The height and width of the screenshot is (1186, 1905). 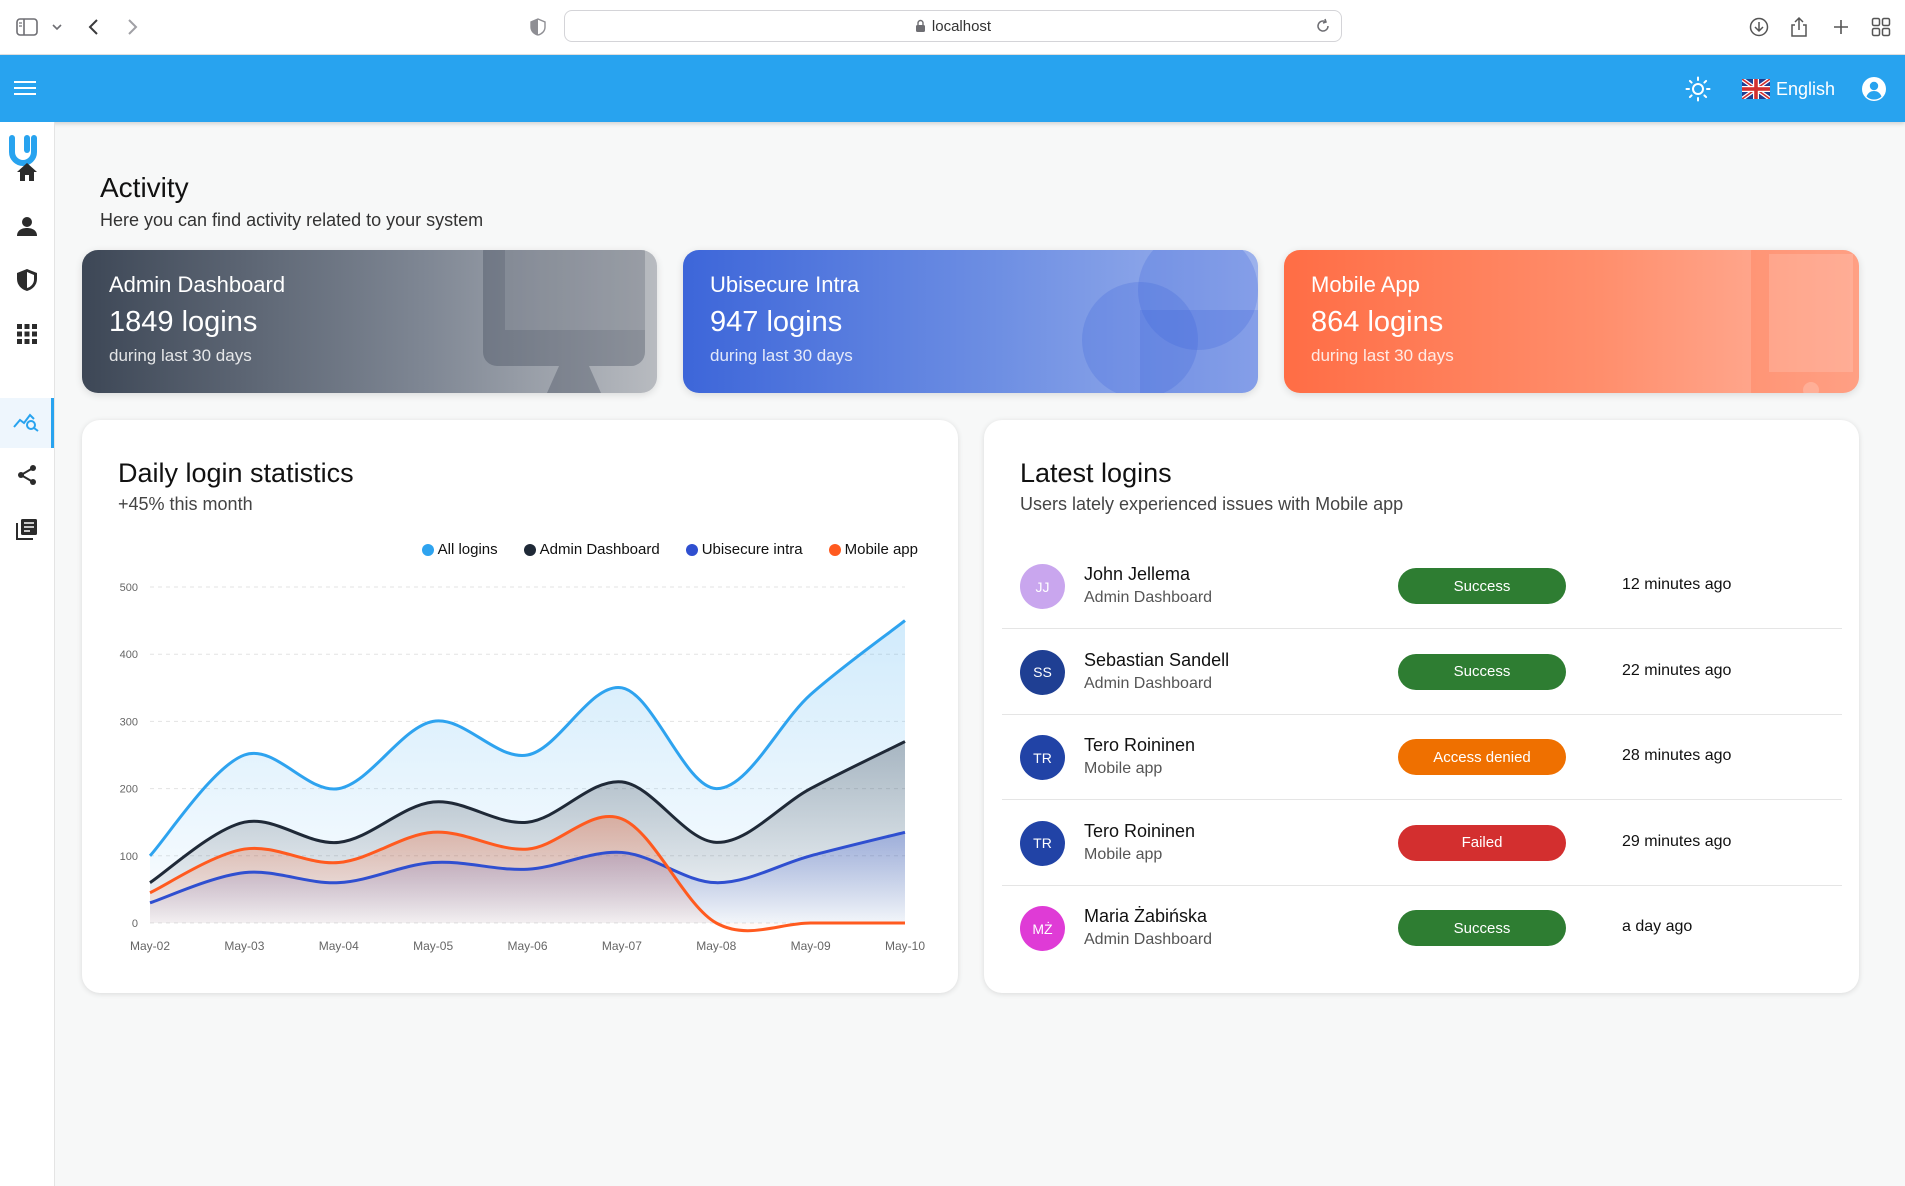 I want to click on legend-item: Mobile app, so click(x=873, y=549).